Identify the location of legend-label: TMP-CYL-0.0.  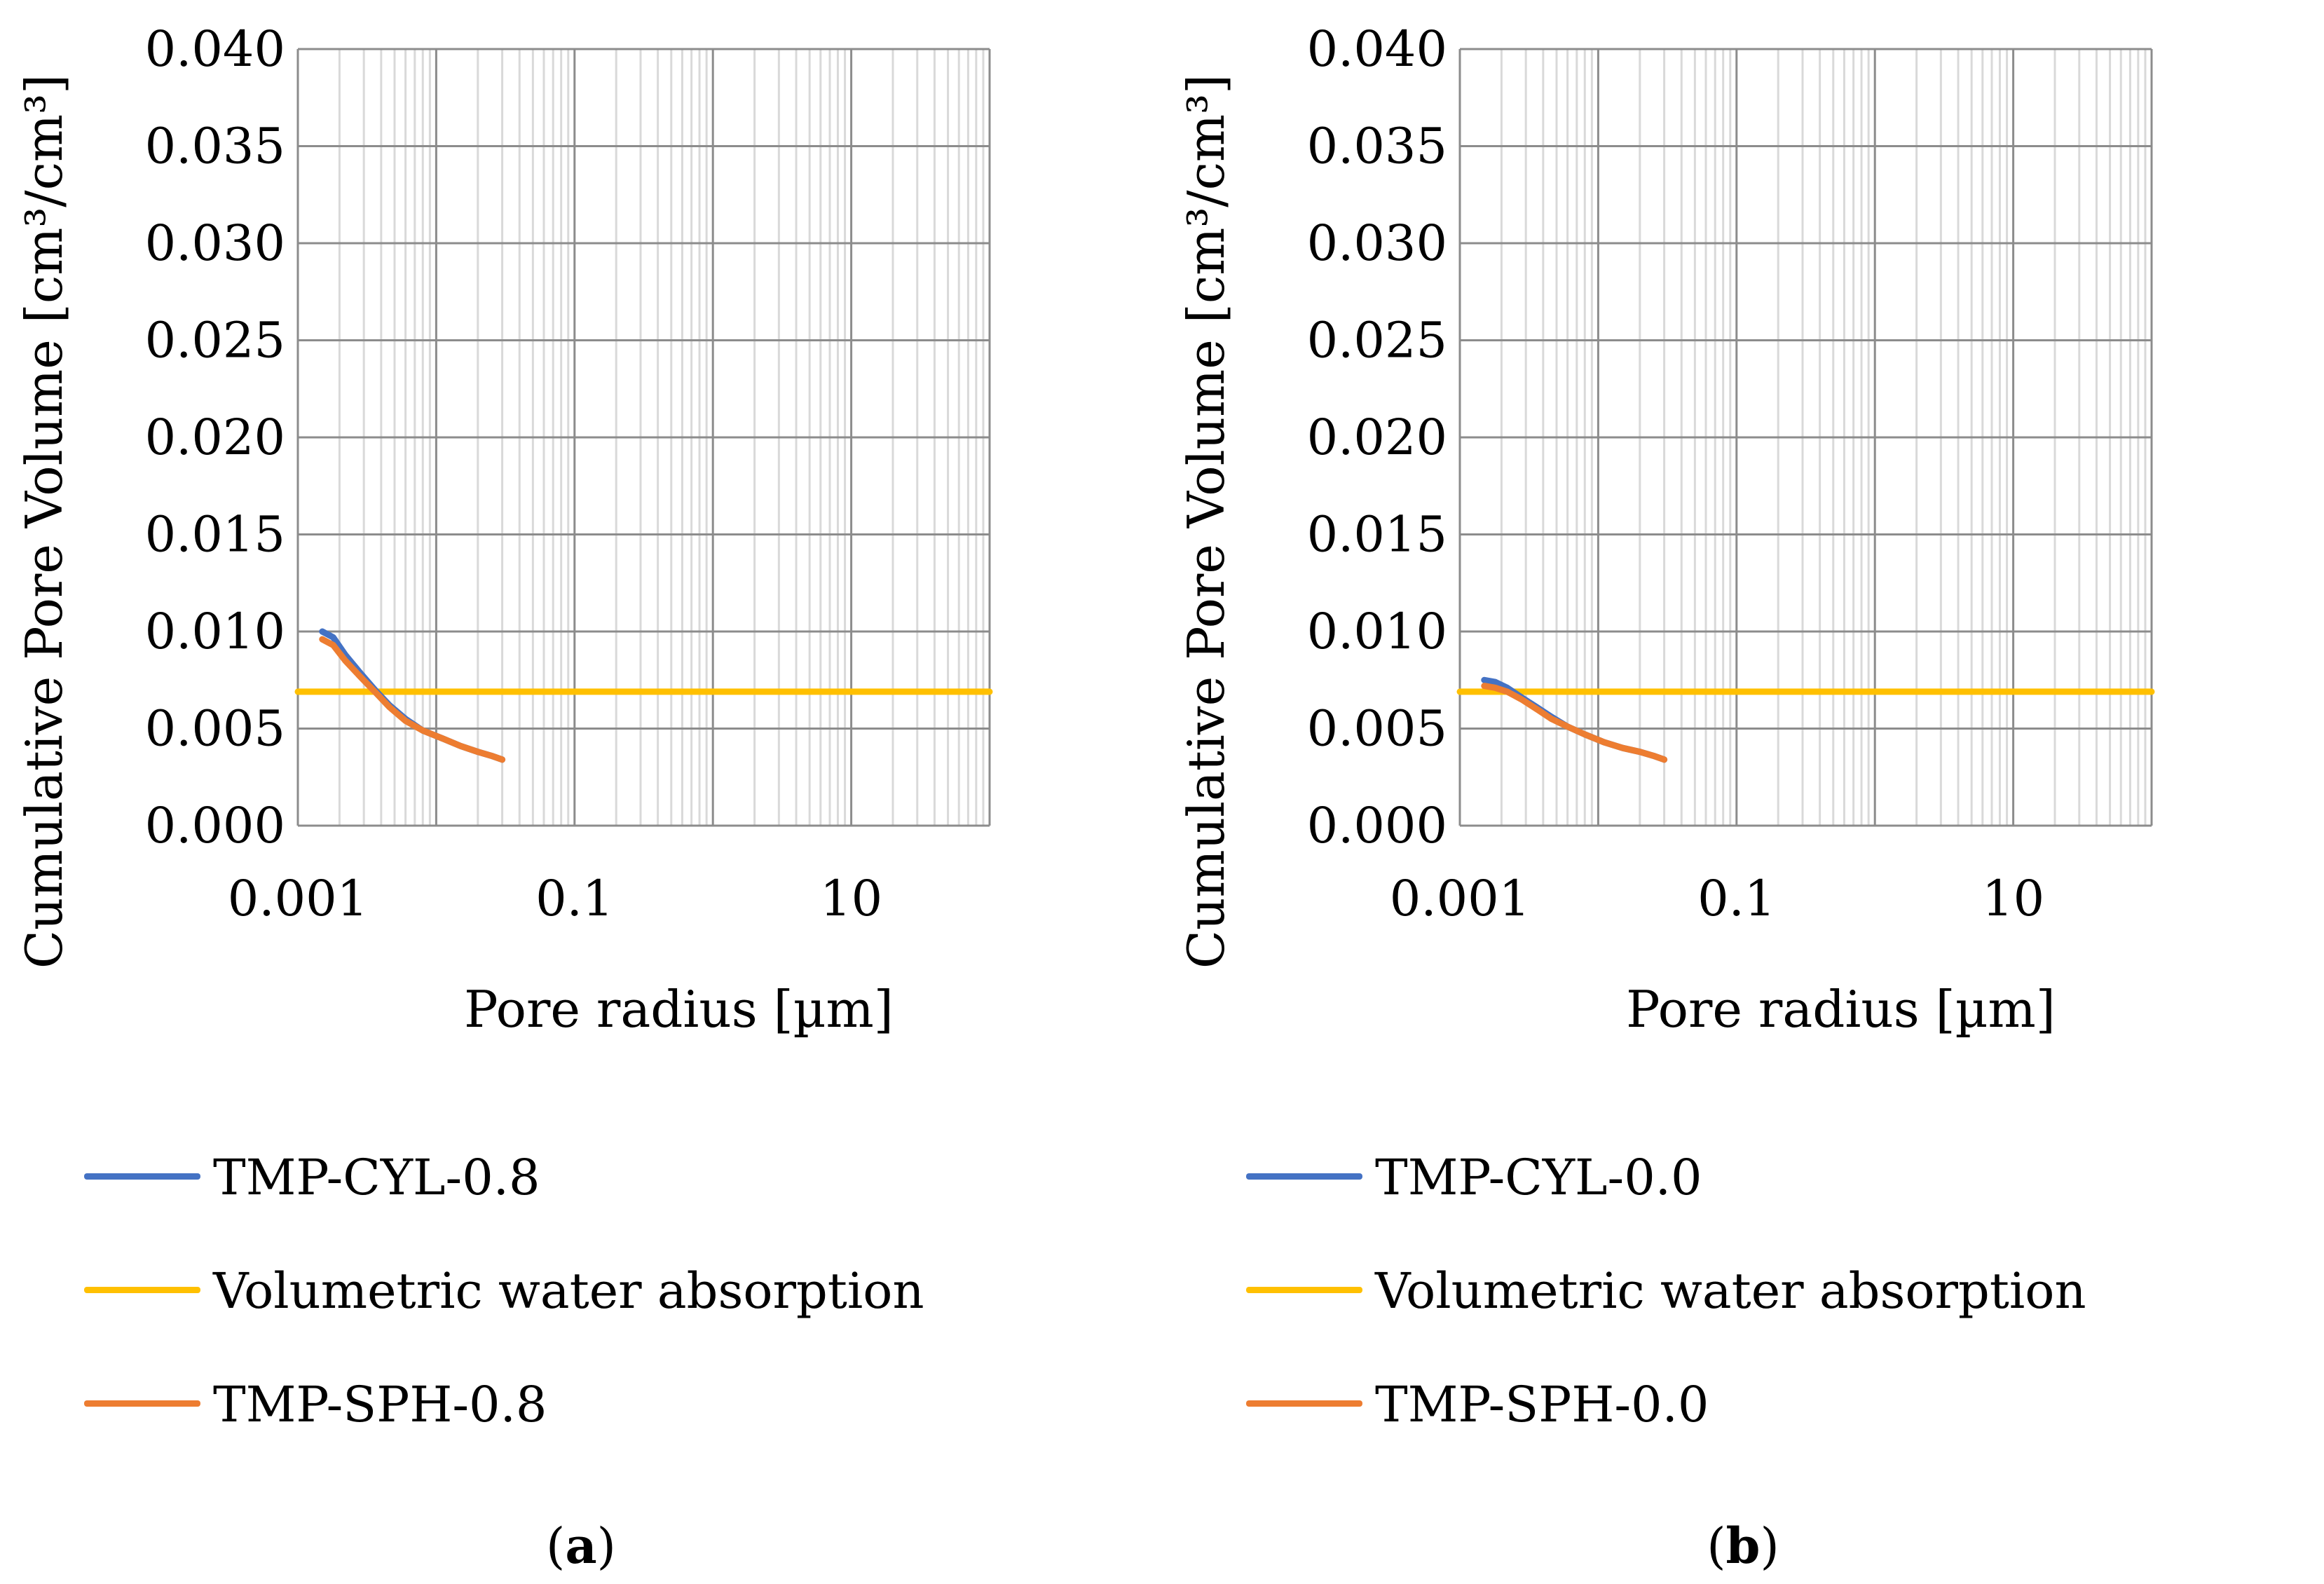
(1538, 1177).